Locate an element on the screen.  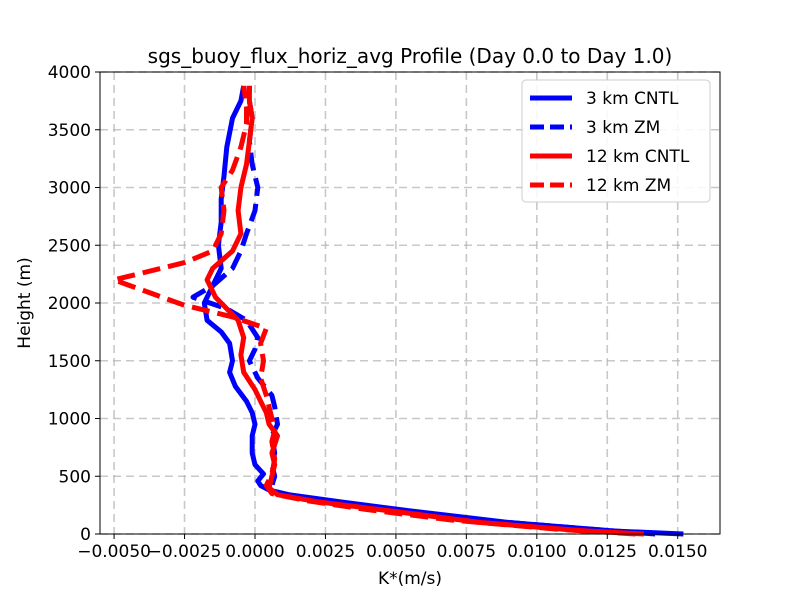
x-tick-label: 0.0000 is located at coordinates (254, 552).